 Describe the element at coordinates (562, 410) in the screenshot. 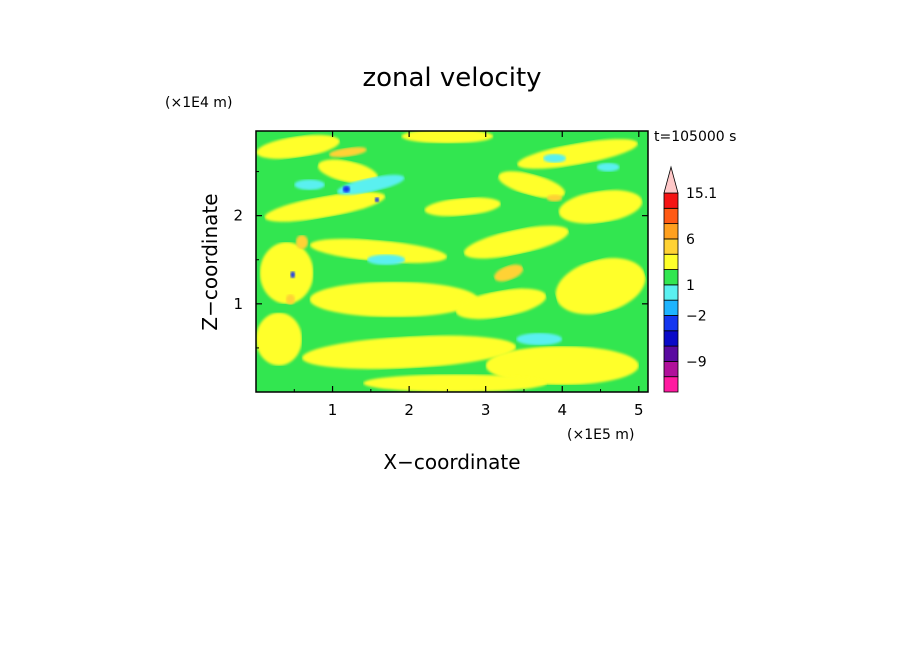

I see `x-tick-label-3: 4` at that location.